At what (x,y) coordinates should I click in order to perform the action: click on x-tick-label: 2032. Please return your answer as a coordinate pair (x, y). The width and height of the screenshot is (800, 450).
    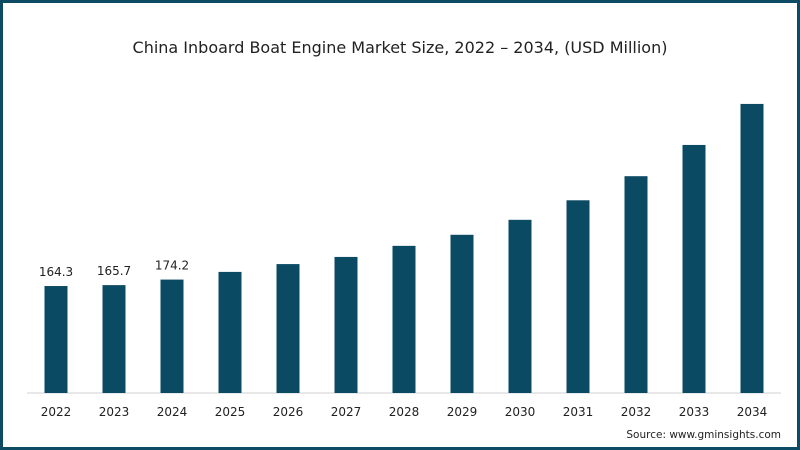
    Looking at the image, I should click on (636, 412).